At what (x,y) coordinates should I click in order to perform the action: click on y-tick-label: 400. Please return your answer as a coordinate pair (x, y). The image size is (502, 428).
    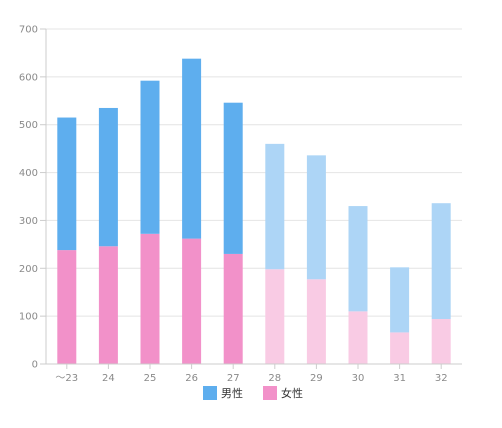
    Looking at the image, I should click on (28, 173).